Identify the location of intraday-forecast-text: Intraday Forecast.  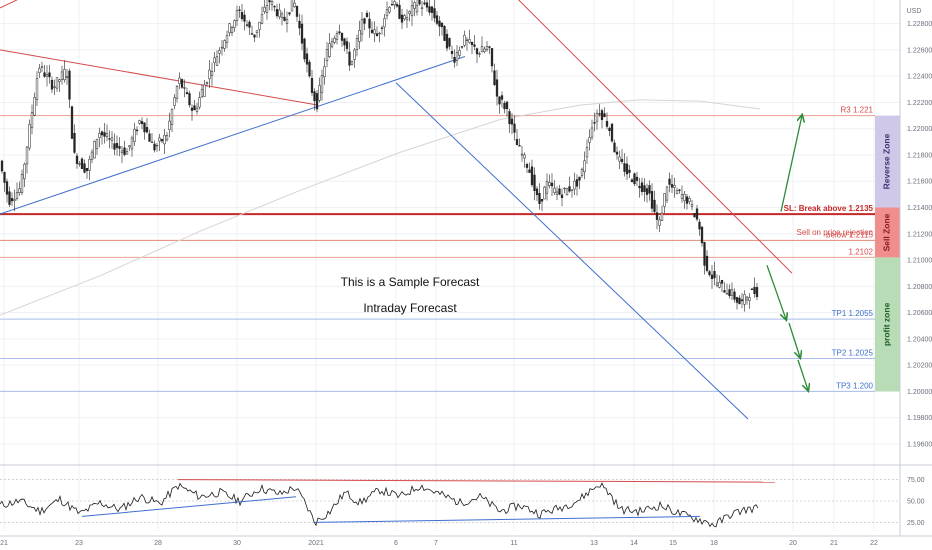
(410, 308).